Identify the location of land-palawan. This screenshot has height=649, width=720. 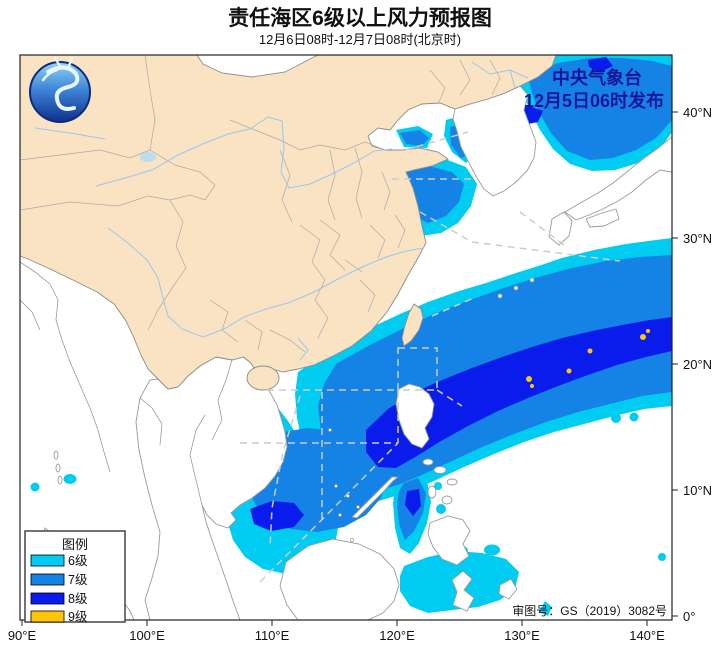
(375, 497).